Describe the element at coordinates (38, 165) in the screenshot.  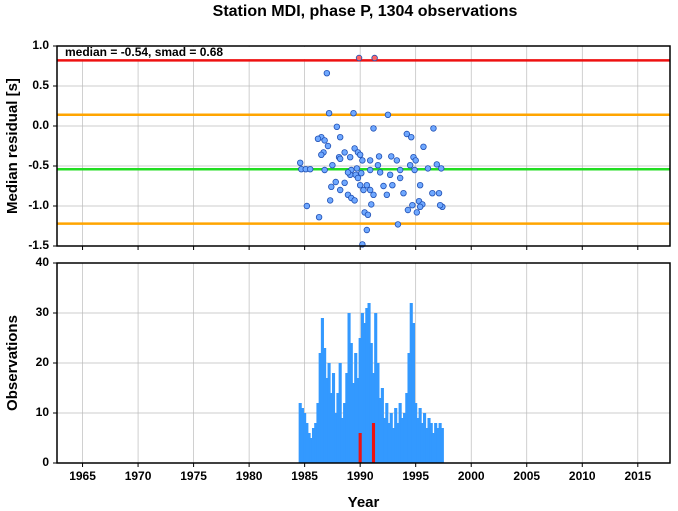
I see `y-tick-label: -0.5` at that location.